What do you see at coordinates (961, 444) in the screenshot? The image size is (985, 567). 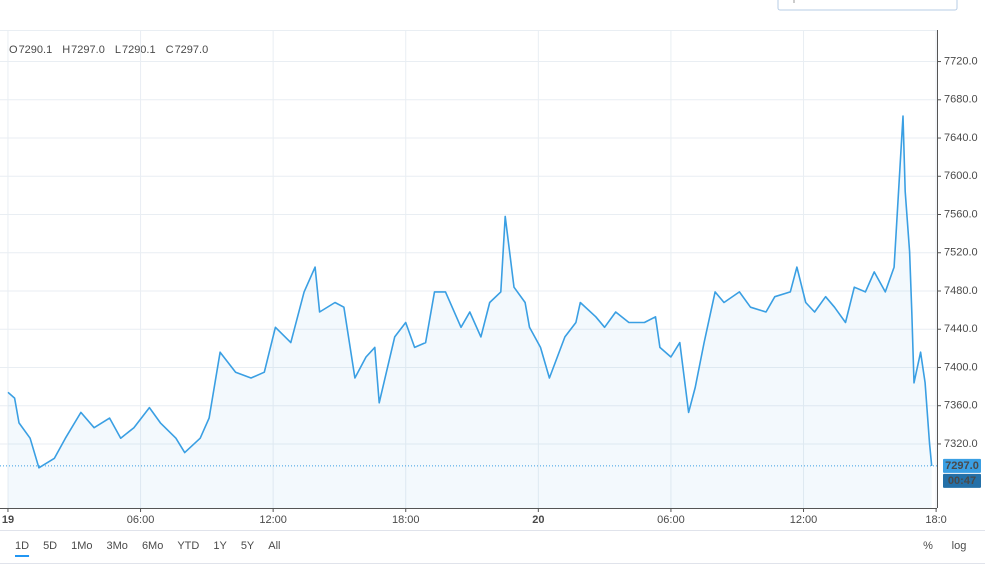 I see `y-tick-label: 7320.0` at bounding box center [961, 444].